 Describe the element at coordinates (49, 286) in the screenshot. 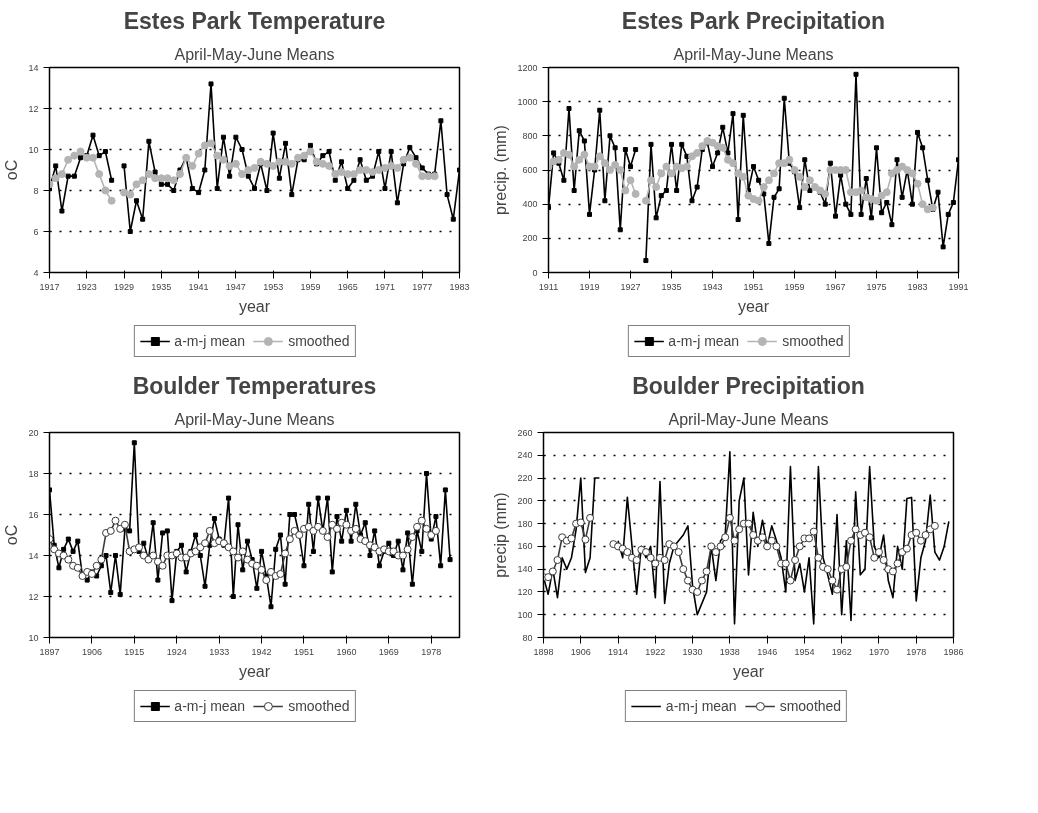

I see `x-tick-label: 1917` at that location.